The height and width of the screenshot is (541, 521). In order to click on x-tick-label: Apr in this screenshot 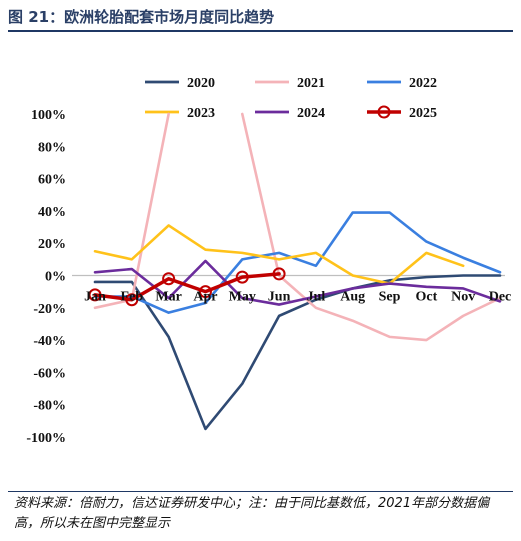, I will do `click(205, 297)`.